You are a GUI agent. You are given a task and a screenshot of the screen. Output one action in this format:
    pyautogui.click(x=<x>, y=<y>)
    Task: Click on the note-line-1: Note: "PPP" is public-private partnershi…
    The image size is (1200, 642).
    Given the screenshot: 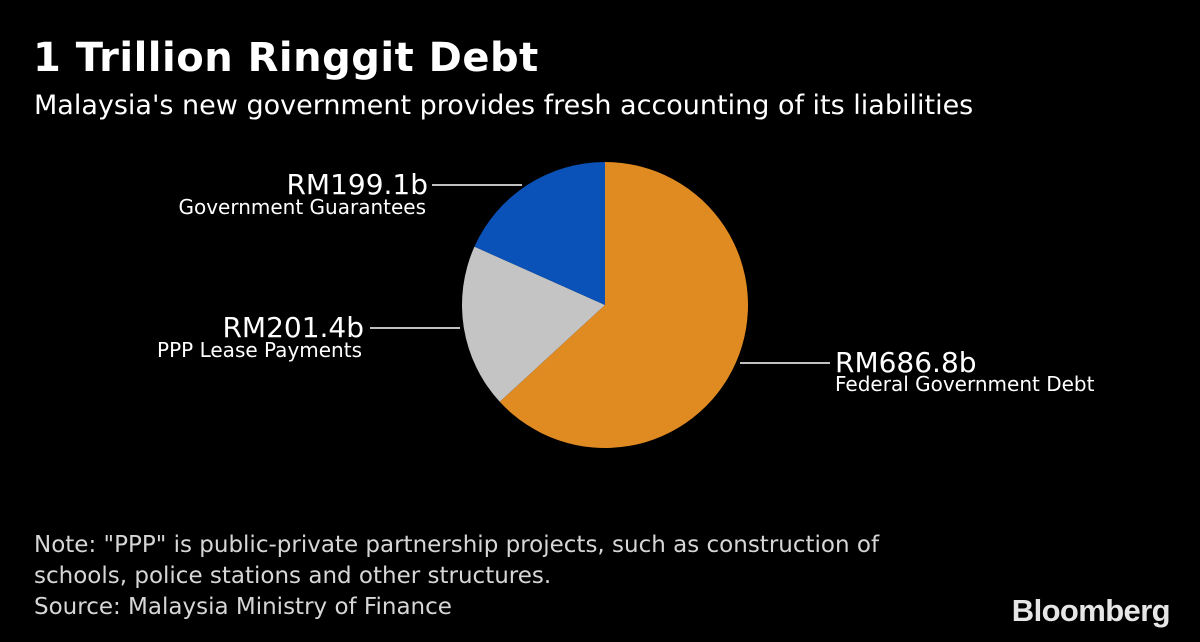 What is the action you would take?
    pyautogui.click(x=457, y=545)
    